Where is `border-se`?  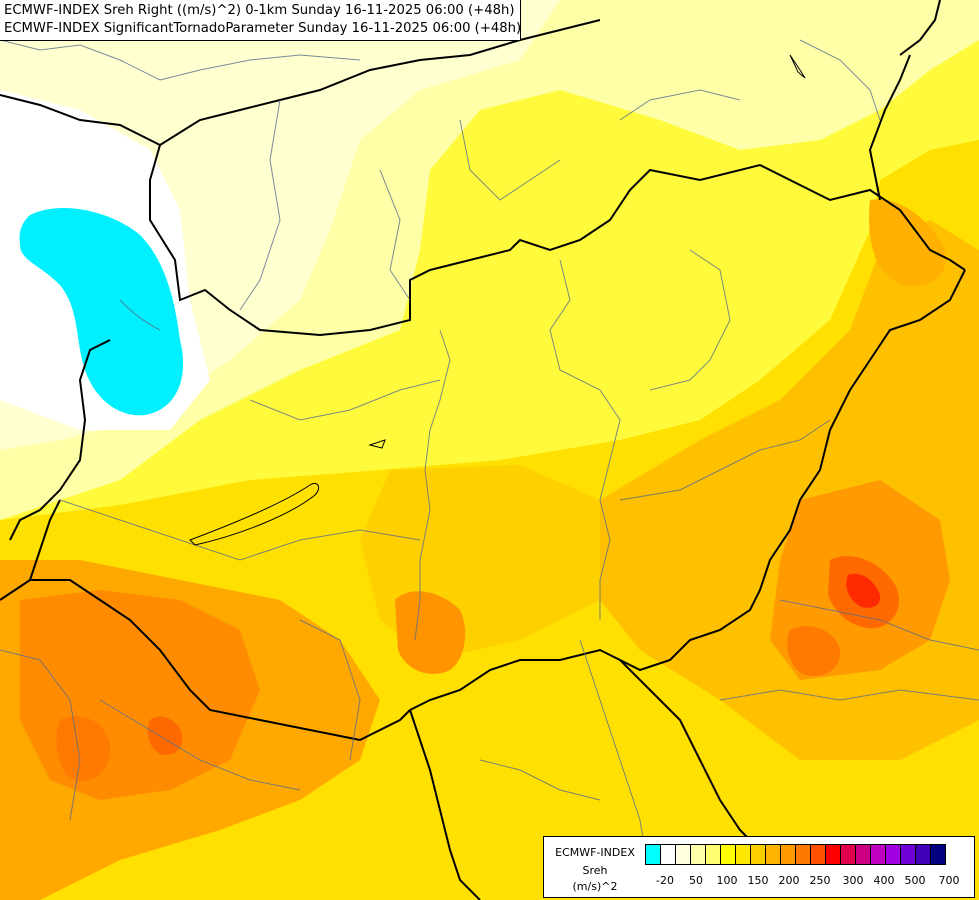
border-se is located at coordinates (690, 755).